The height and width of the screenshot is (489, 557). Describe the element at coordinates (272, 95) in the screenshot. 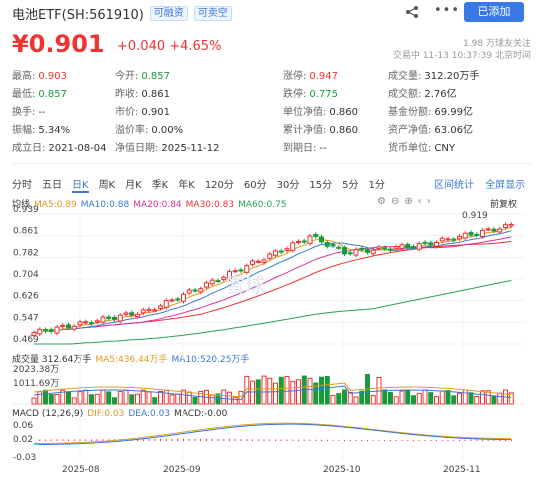

I see `stats-row: 最低: 0.857 昨收: 0.861 跌停: 0.775 成交额: 2.76亿` at that location.